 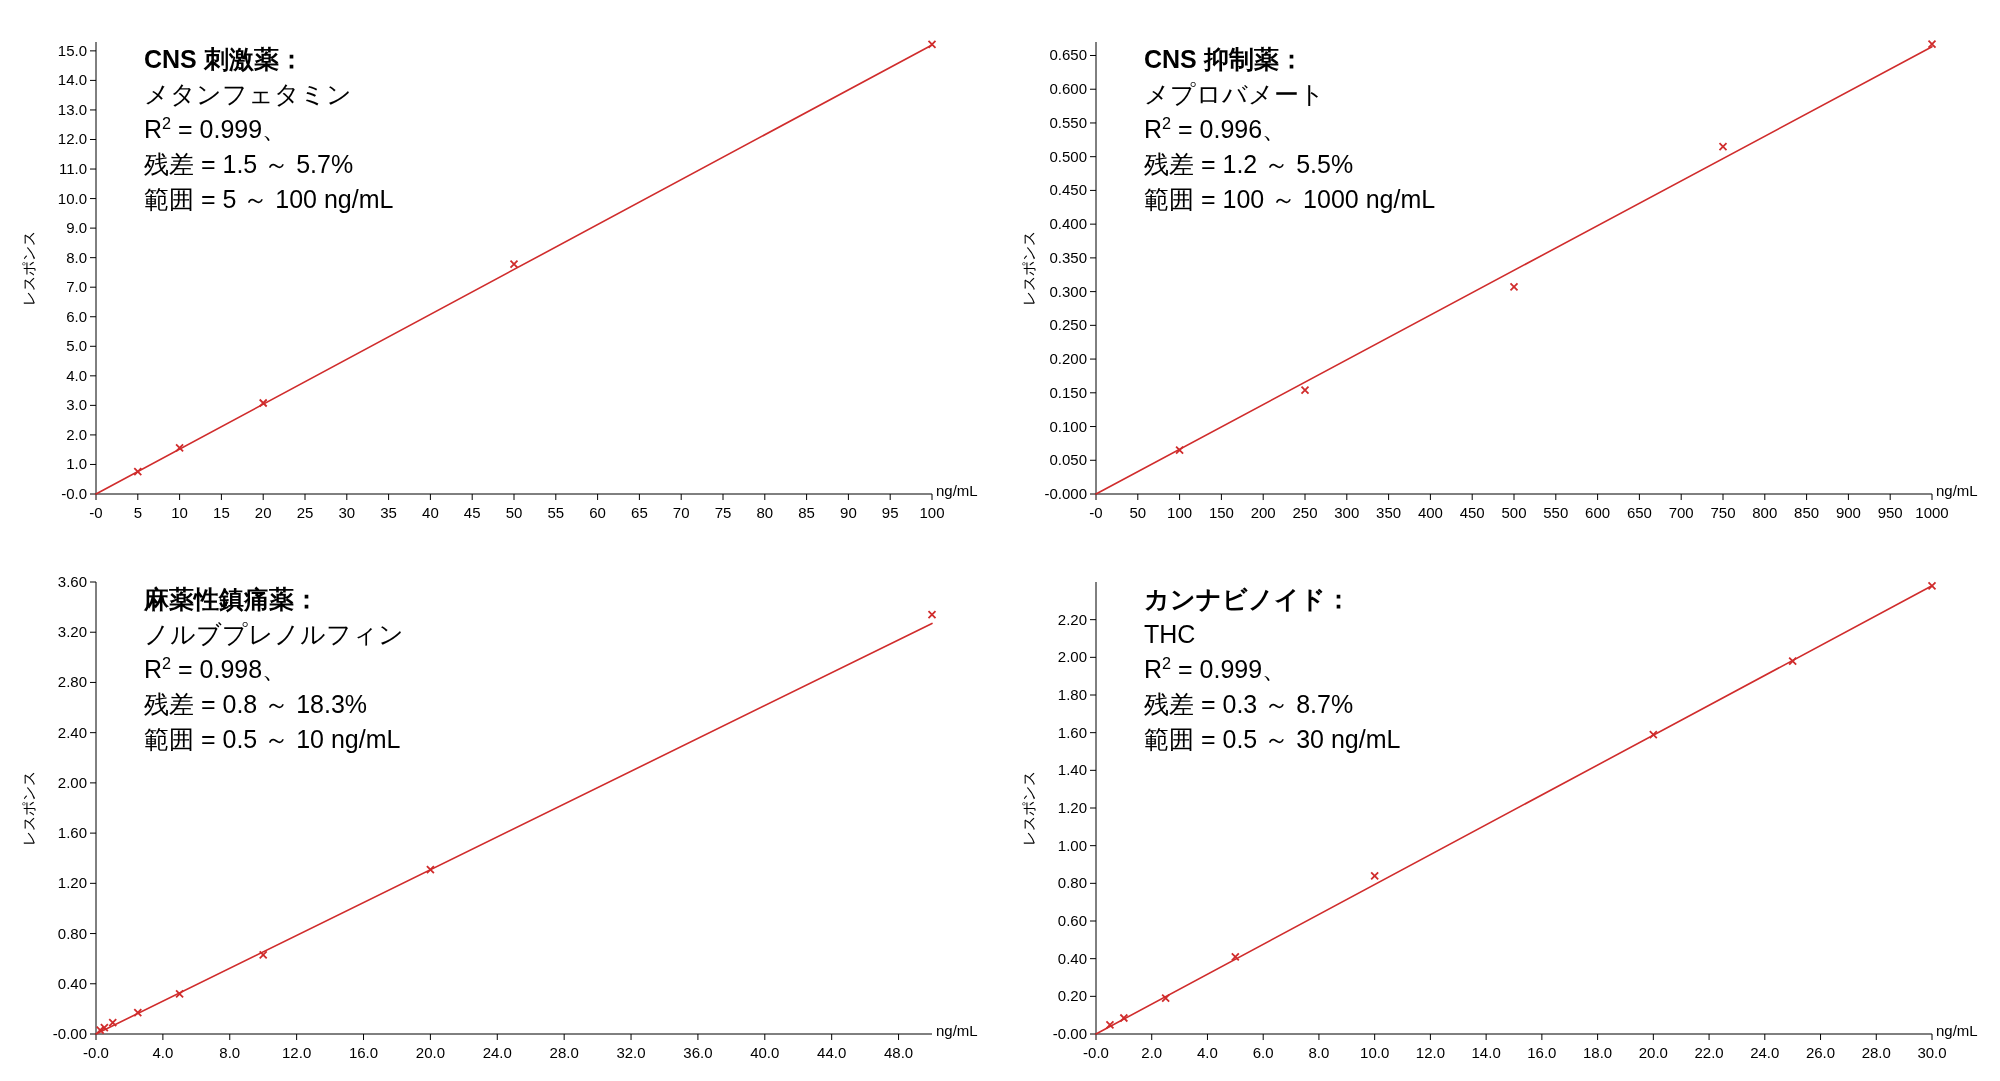 I want to click on chart-title: カンナビノイド：, so click(x=1247, y=599).